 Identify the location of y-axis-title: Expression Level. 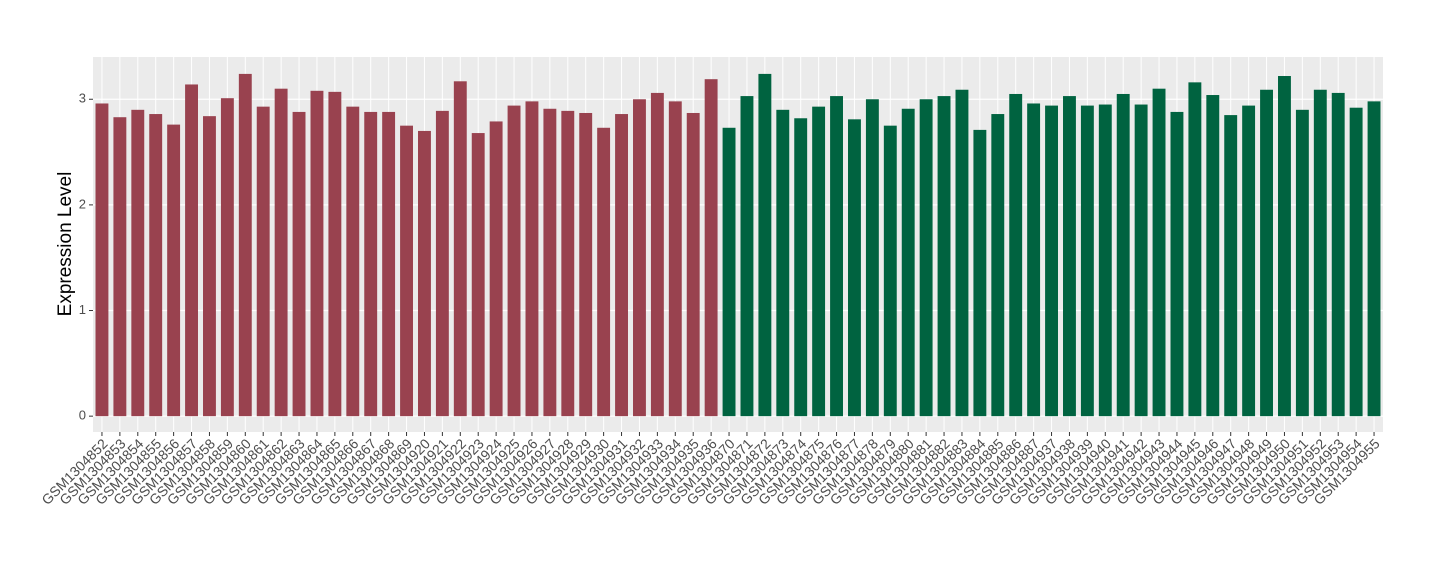
(65, 244).